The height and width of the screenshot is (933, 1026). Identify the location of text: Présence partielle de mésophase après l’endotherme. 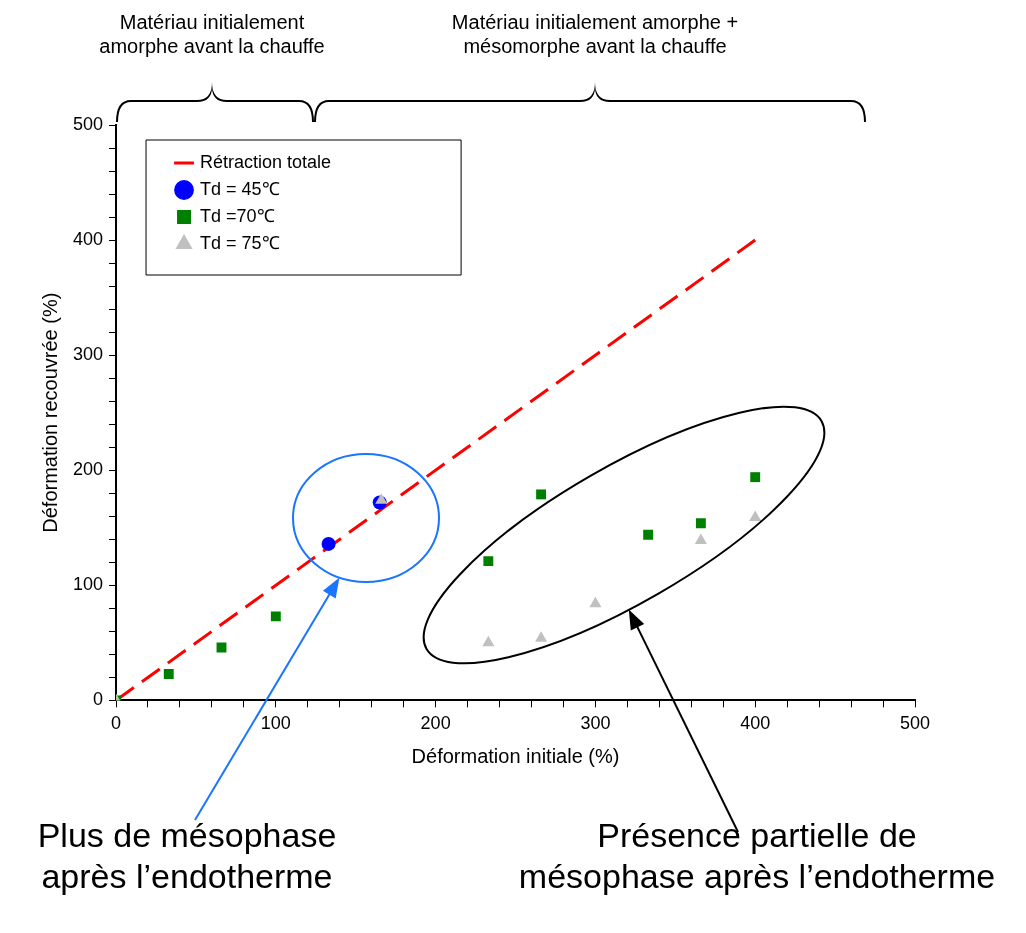
(757, 856).